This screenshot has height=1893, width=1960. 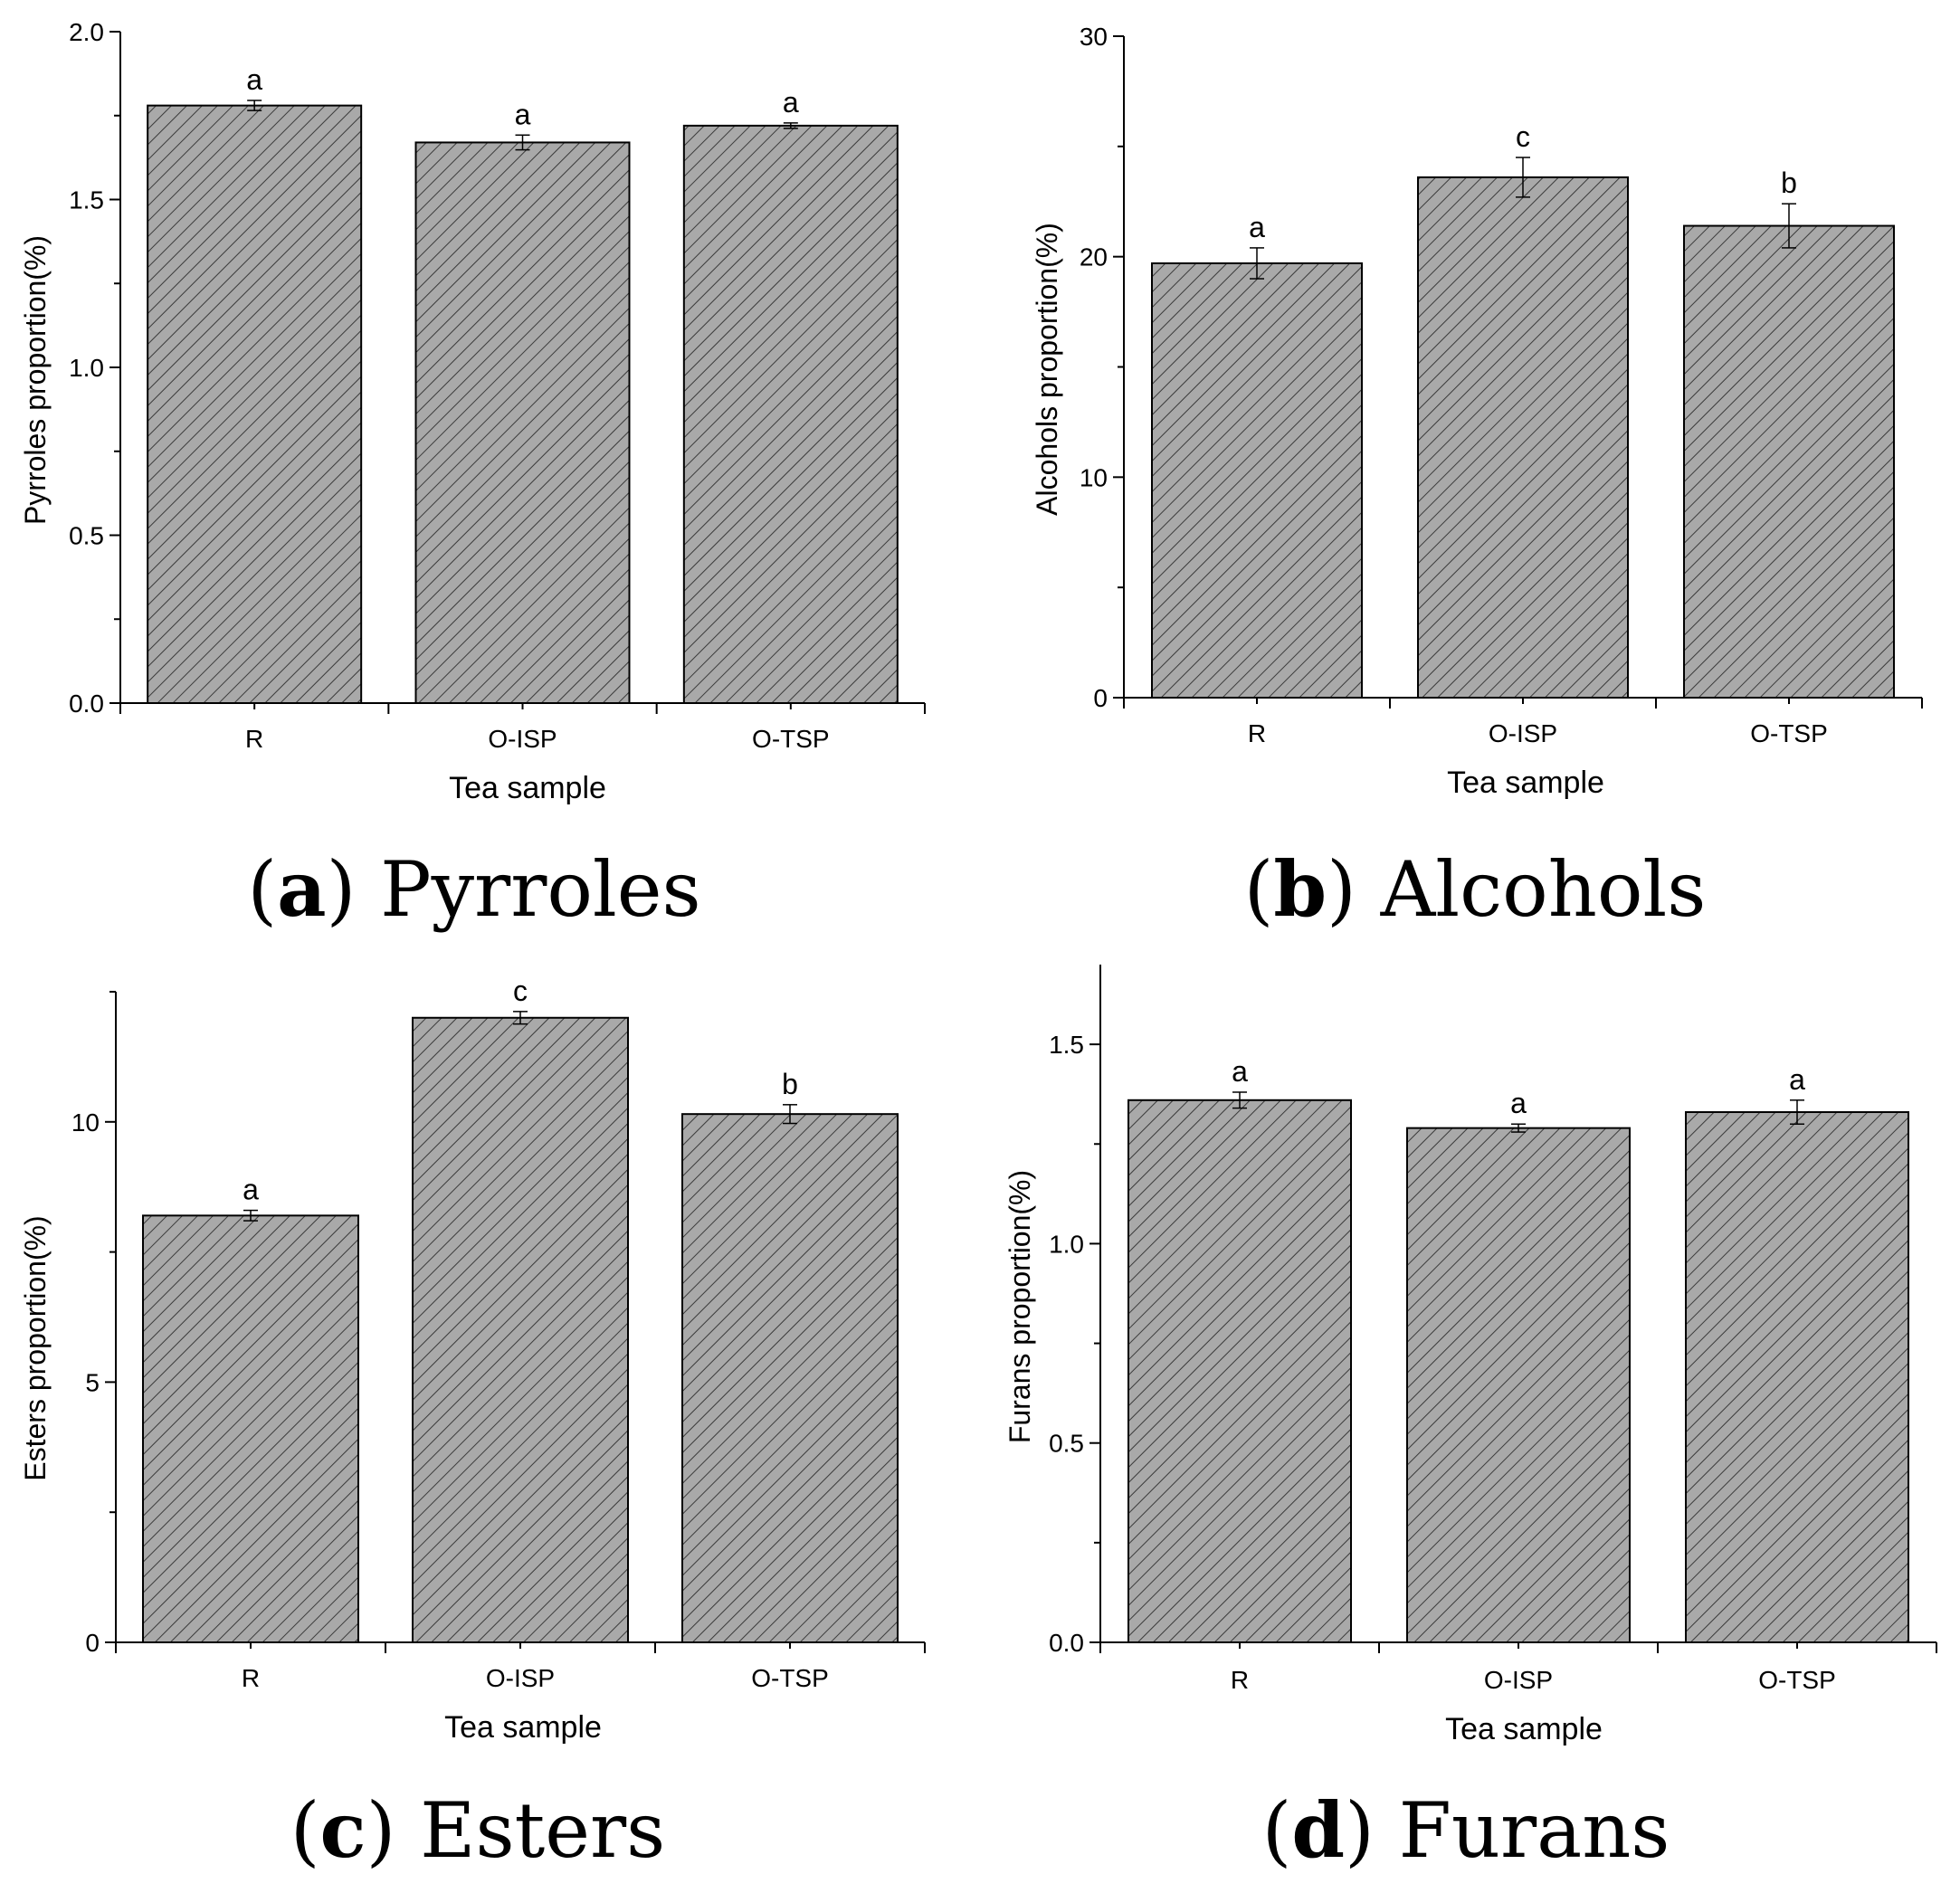 I want to click on caption-title: Esters, so click(x=542, y=1830).